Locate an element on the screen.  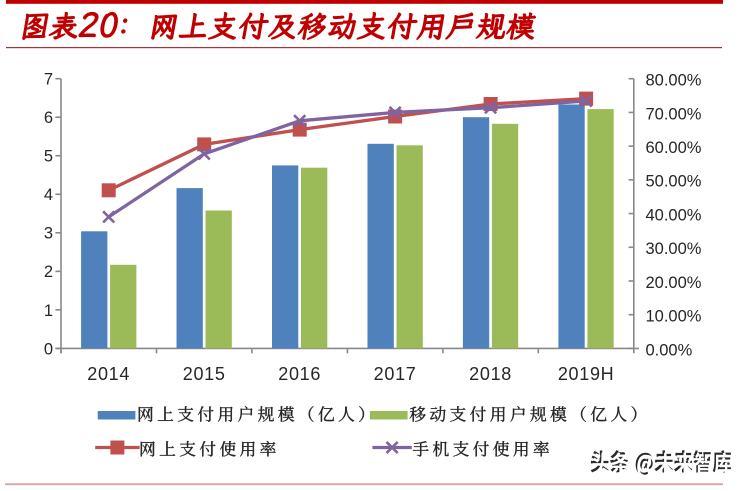
svg-text: 40.00% is located at coordinates (674, 216).